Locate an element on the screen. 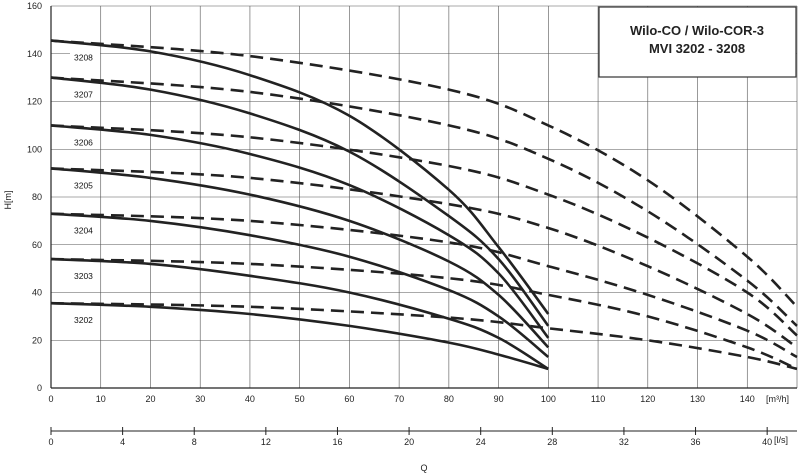 The image size is (800, 475). x-tick-label: 130 is located at coordinates (697, 399).